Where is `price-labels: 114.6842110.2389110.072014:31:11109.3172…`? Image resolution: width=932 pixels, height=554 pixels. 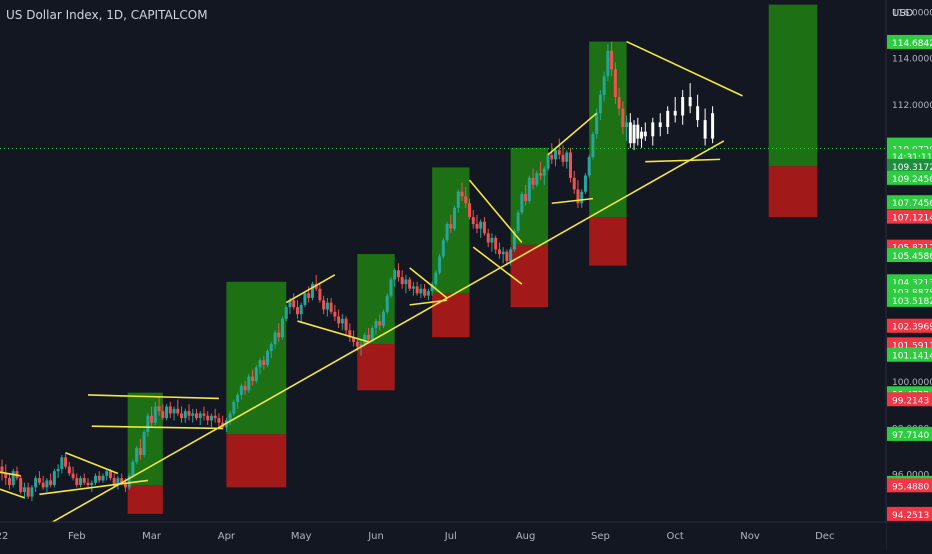 price-labels: 114.6842110.2389110.072014:31:11109.3172… is located at coordinates (909, 277).